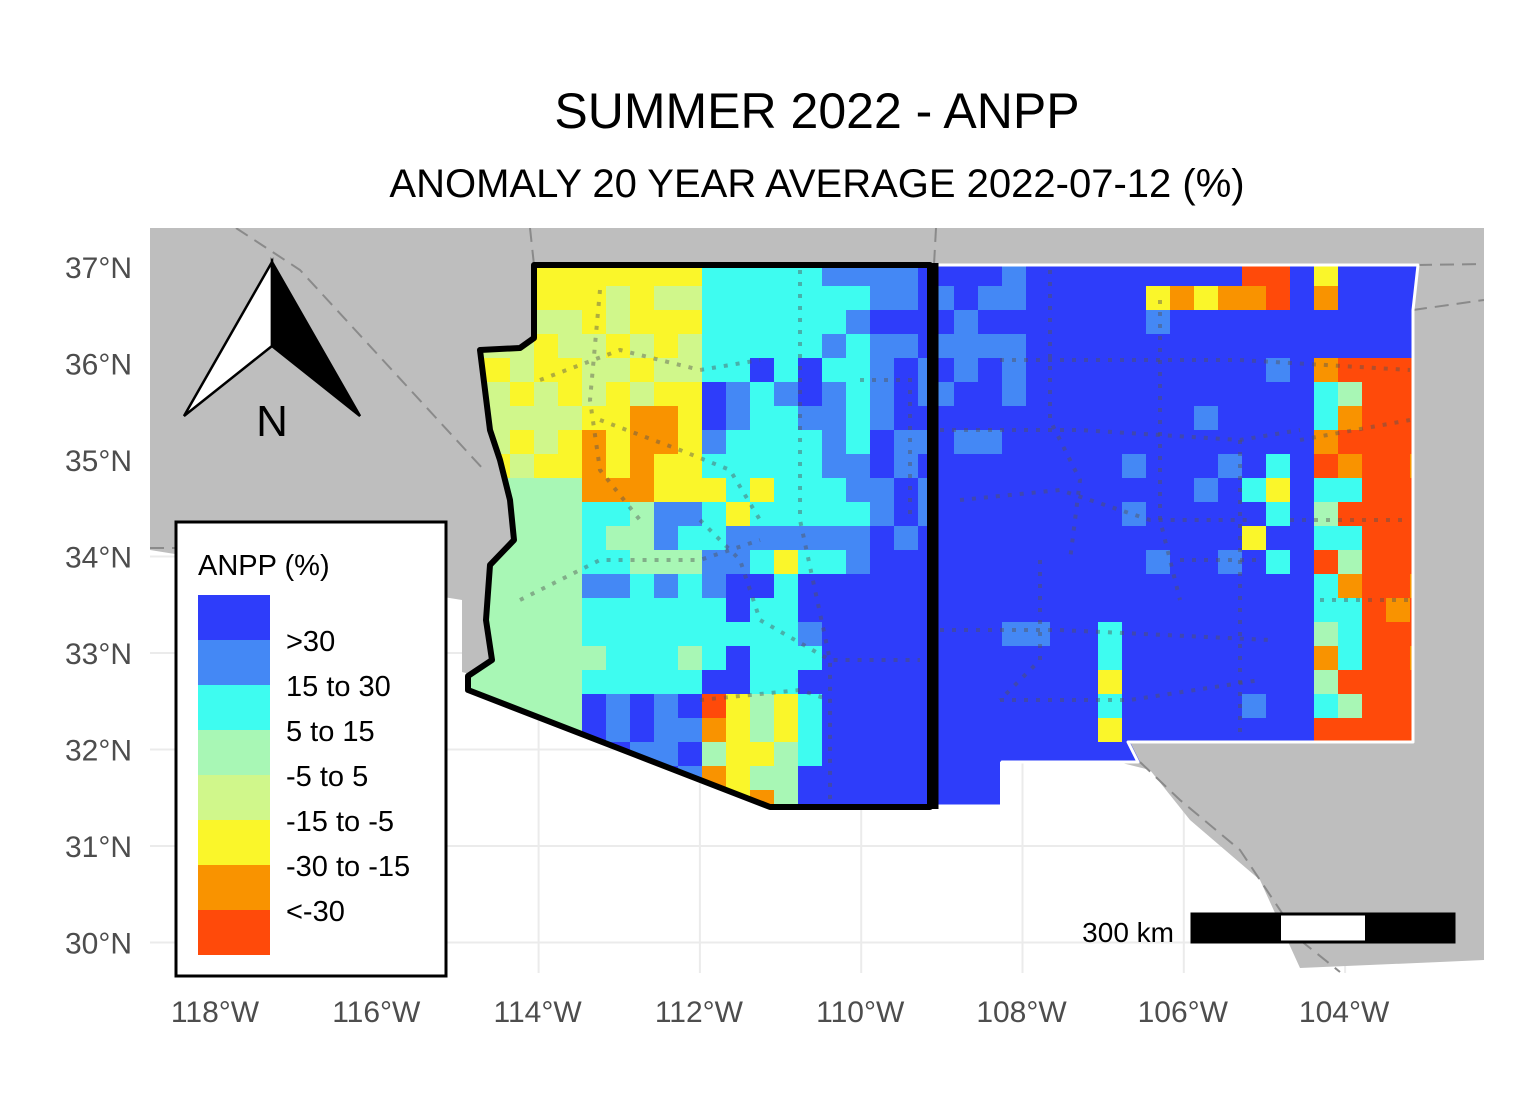 This screenshot has width=1530, height=1117. What do you see at coordinates (272, 421) in the screenshot?
I see `north-arrow-label: N` at bounding box center [272, 421].